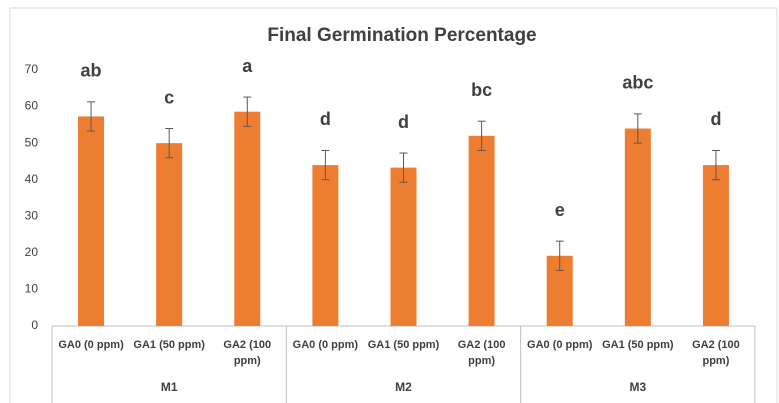 Image resolution: width=779 pixels, height=403 pixels. Describe the element at coordinates (34, 325) in the screenshot. I see `y-tick-label: 0` at that location.